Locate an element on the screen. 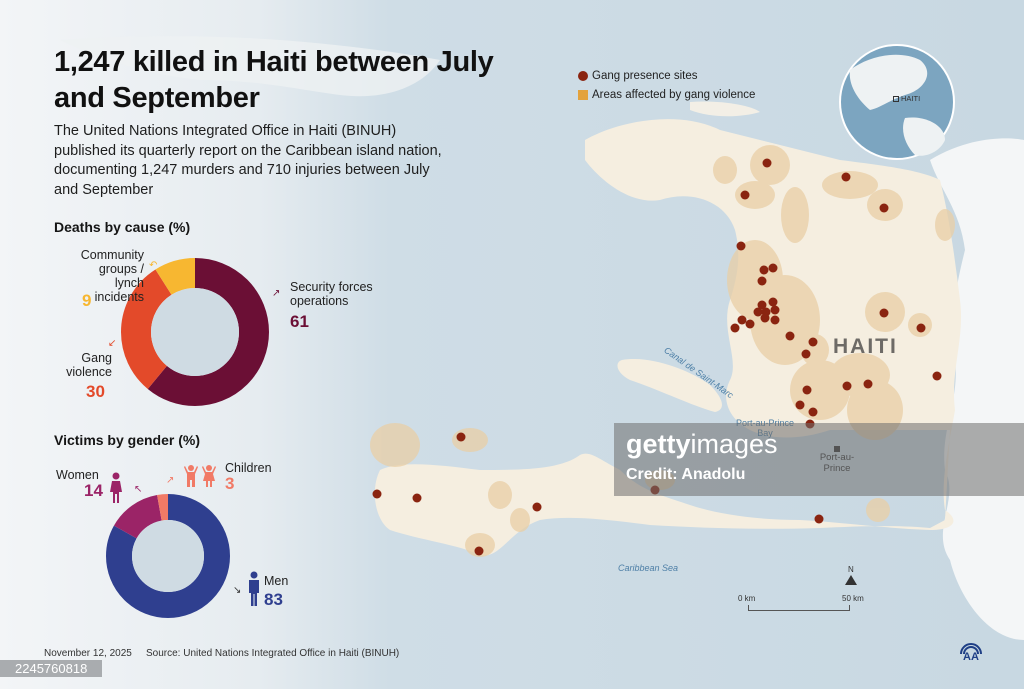 Image resolution: width=1024 pixels, height=689 pixels. image-id-tag: 2245760818 is located at coordinates (51, 668).